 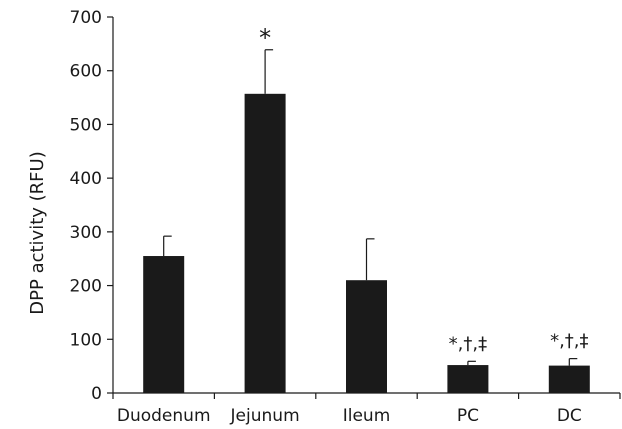 I want to click on bar-duodenum, so click(x=164, y=324).